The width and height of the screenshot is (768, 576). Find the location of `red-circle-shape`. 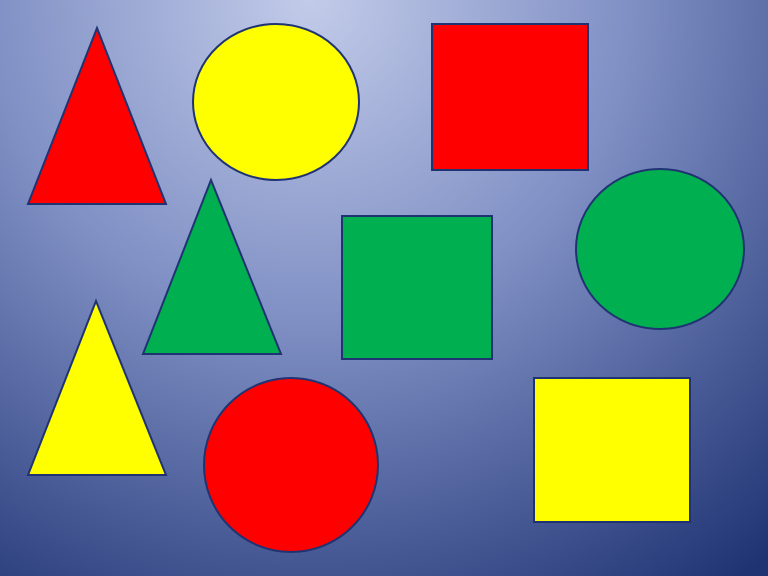

red-circle-shape is located at coordinates (291, 465).